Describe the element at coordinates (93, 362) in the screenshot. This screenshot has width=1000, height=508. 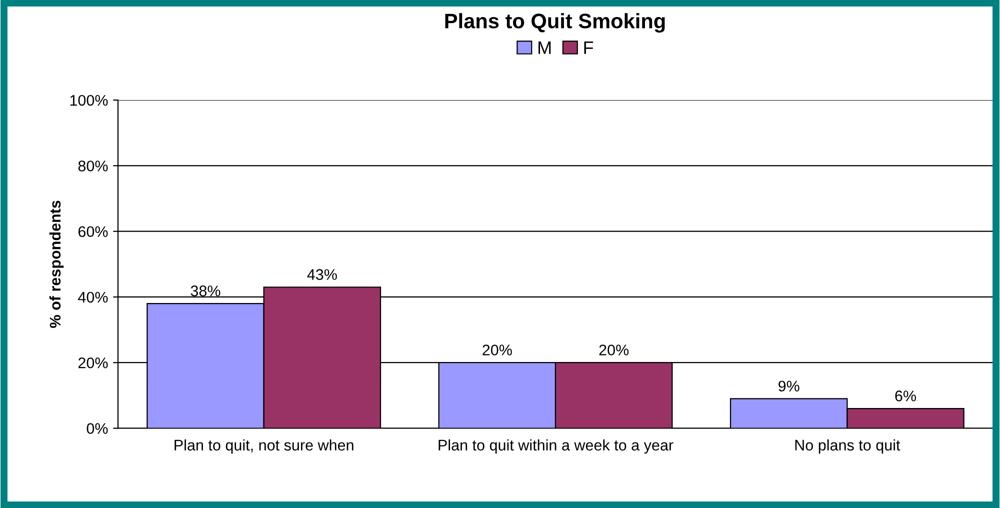
I see `y-tick-label: 20%` at that location.